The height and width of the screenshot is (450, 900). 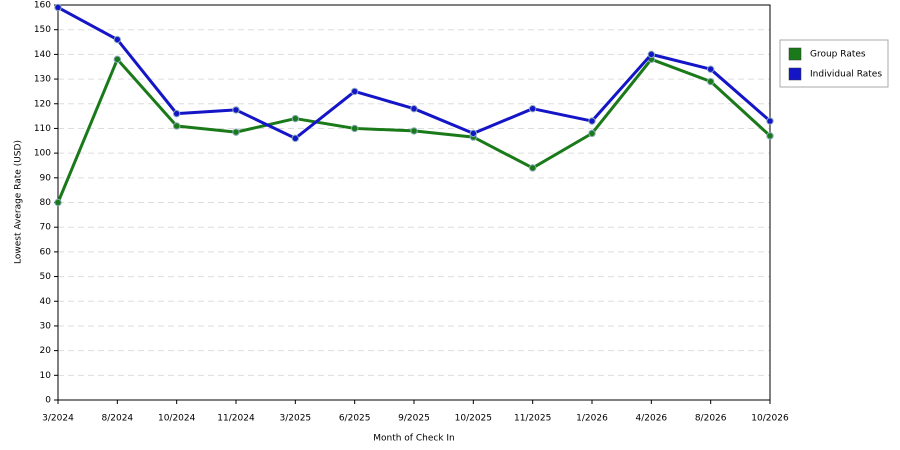 What do you see at coordinates (42, 6) in the screenshot?
I see `y-tick-label: 160` at bounding box center [42, 6].